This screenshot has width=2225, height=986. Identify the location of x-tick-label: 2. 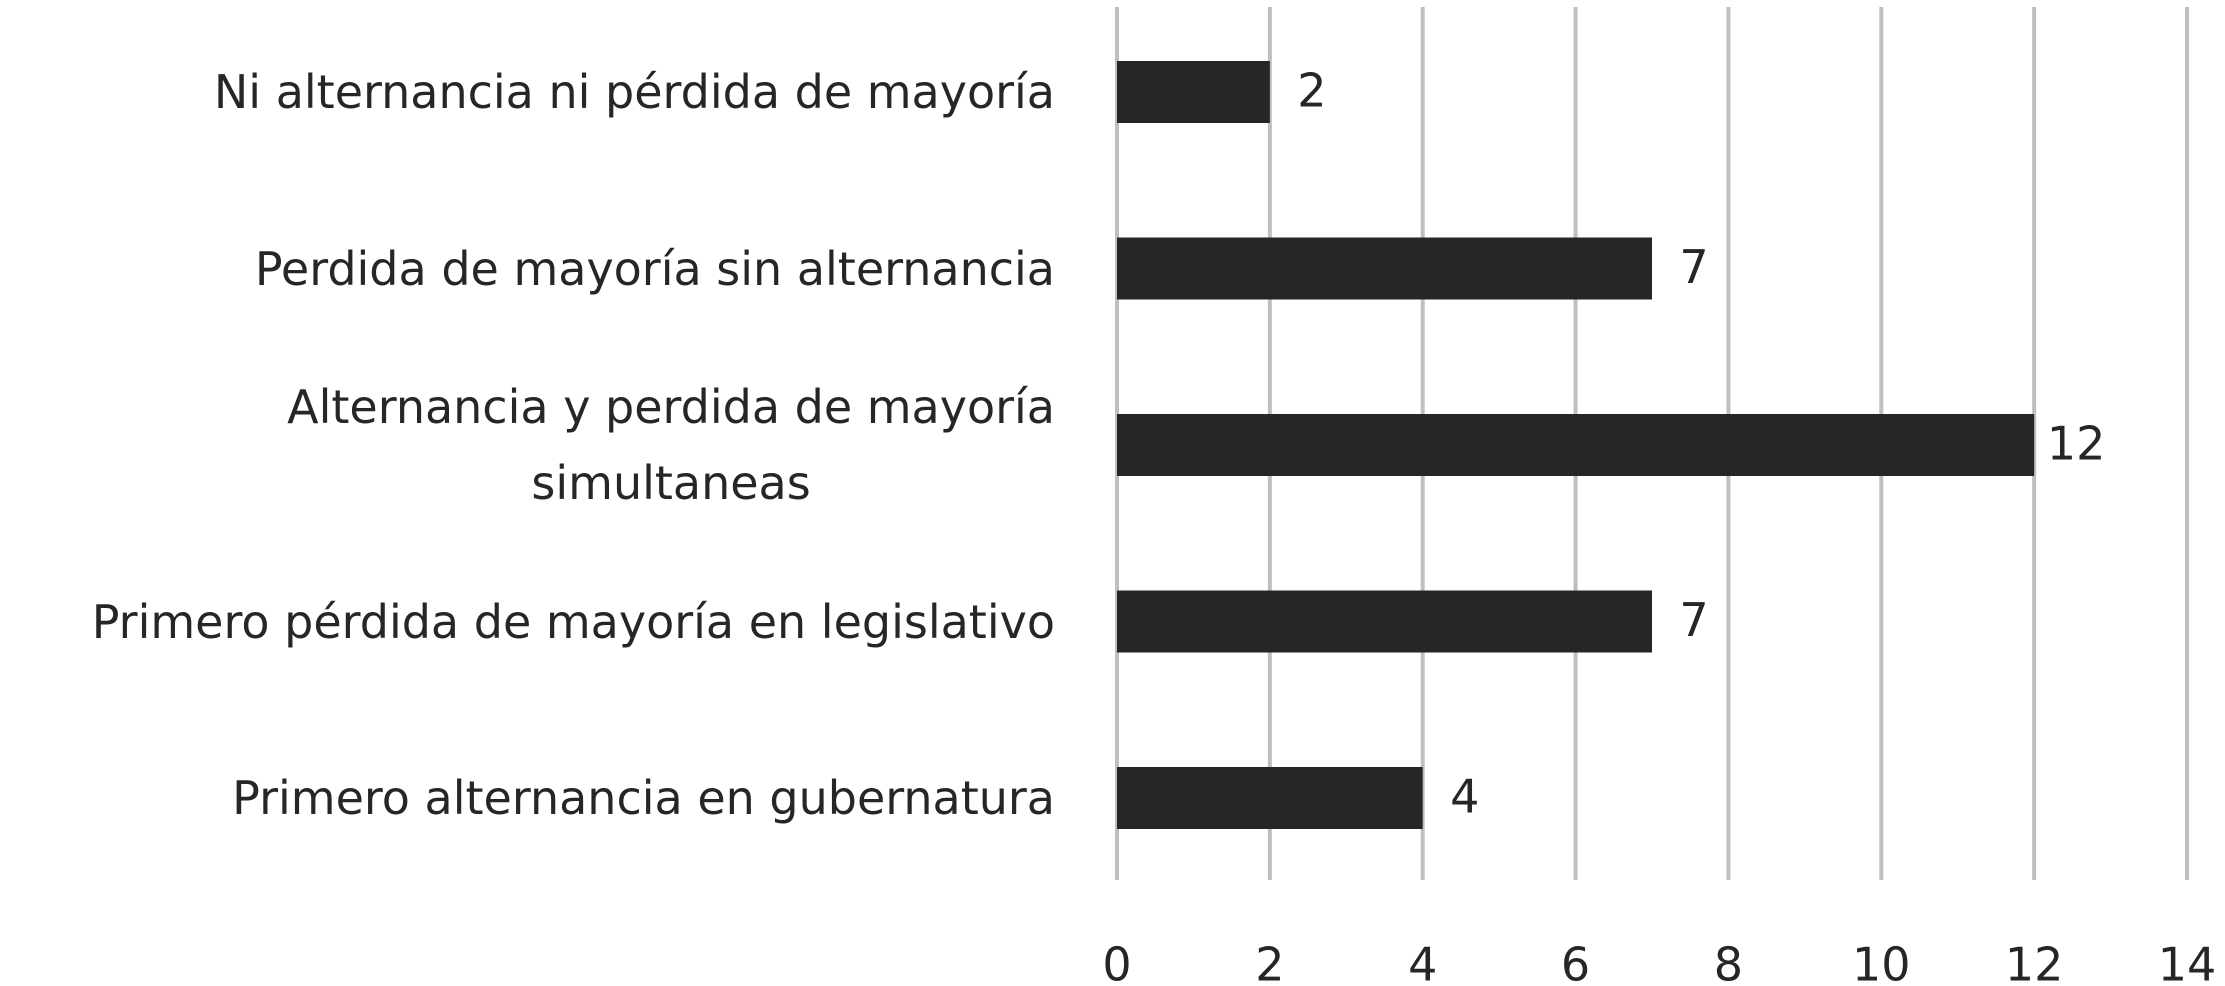
(1269, 962).